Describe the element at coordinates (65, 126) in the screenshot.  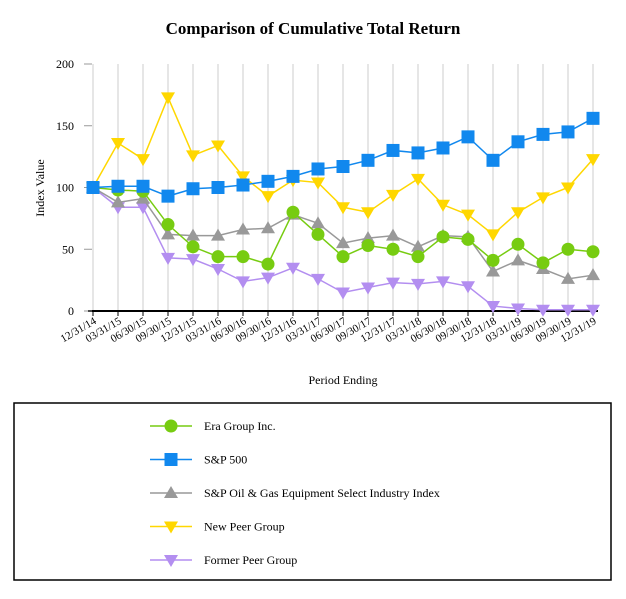
I see `y-tick-label: 150` at that location.